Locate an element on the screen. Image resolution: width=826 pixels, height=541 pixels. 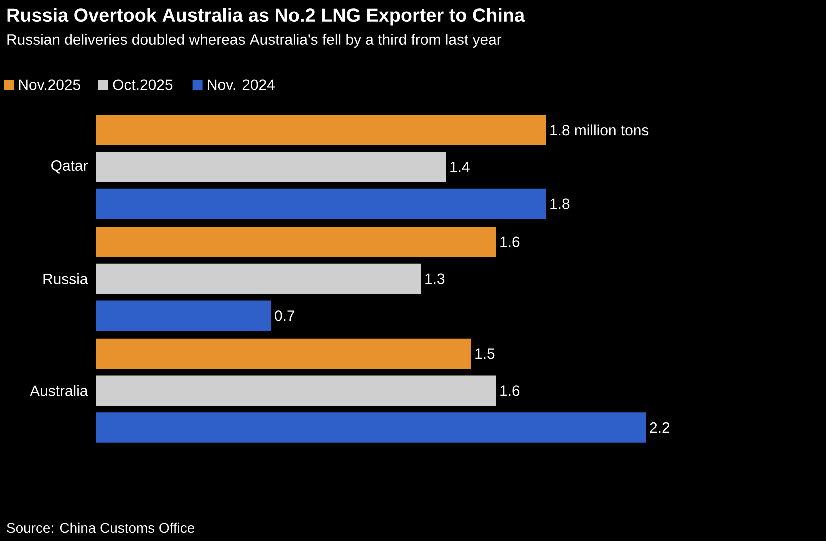
data-label: 1.3 is located at coordinates (435, 279).